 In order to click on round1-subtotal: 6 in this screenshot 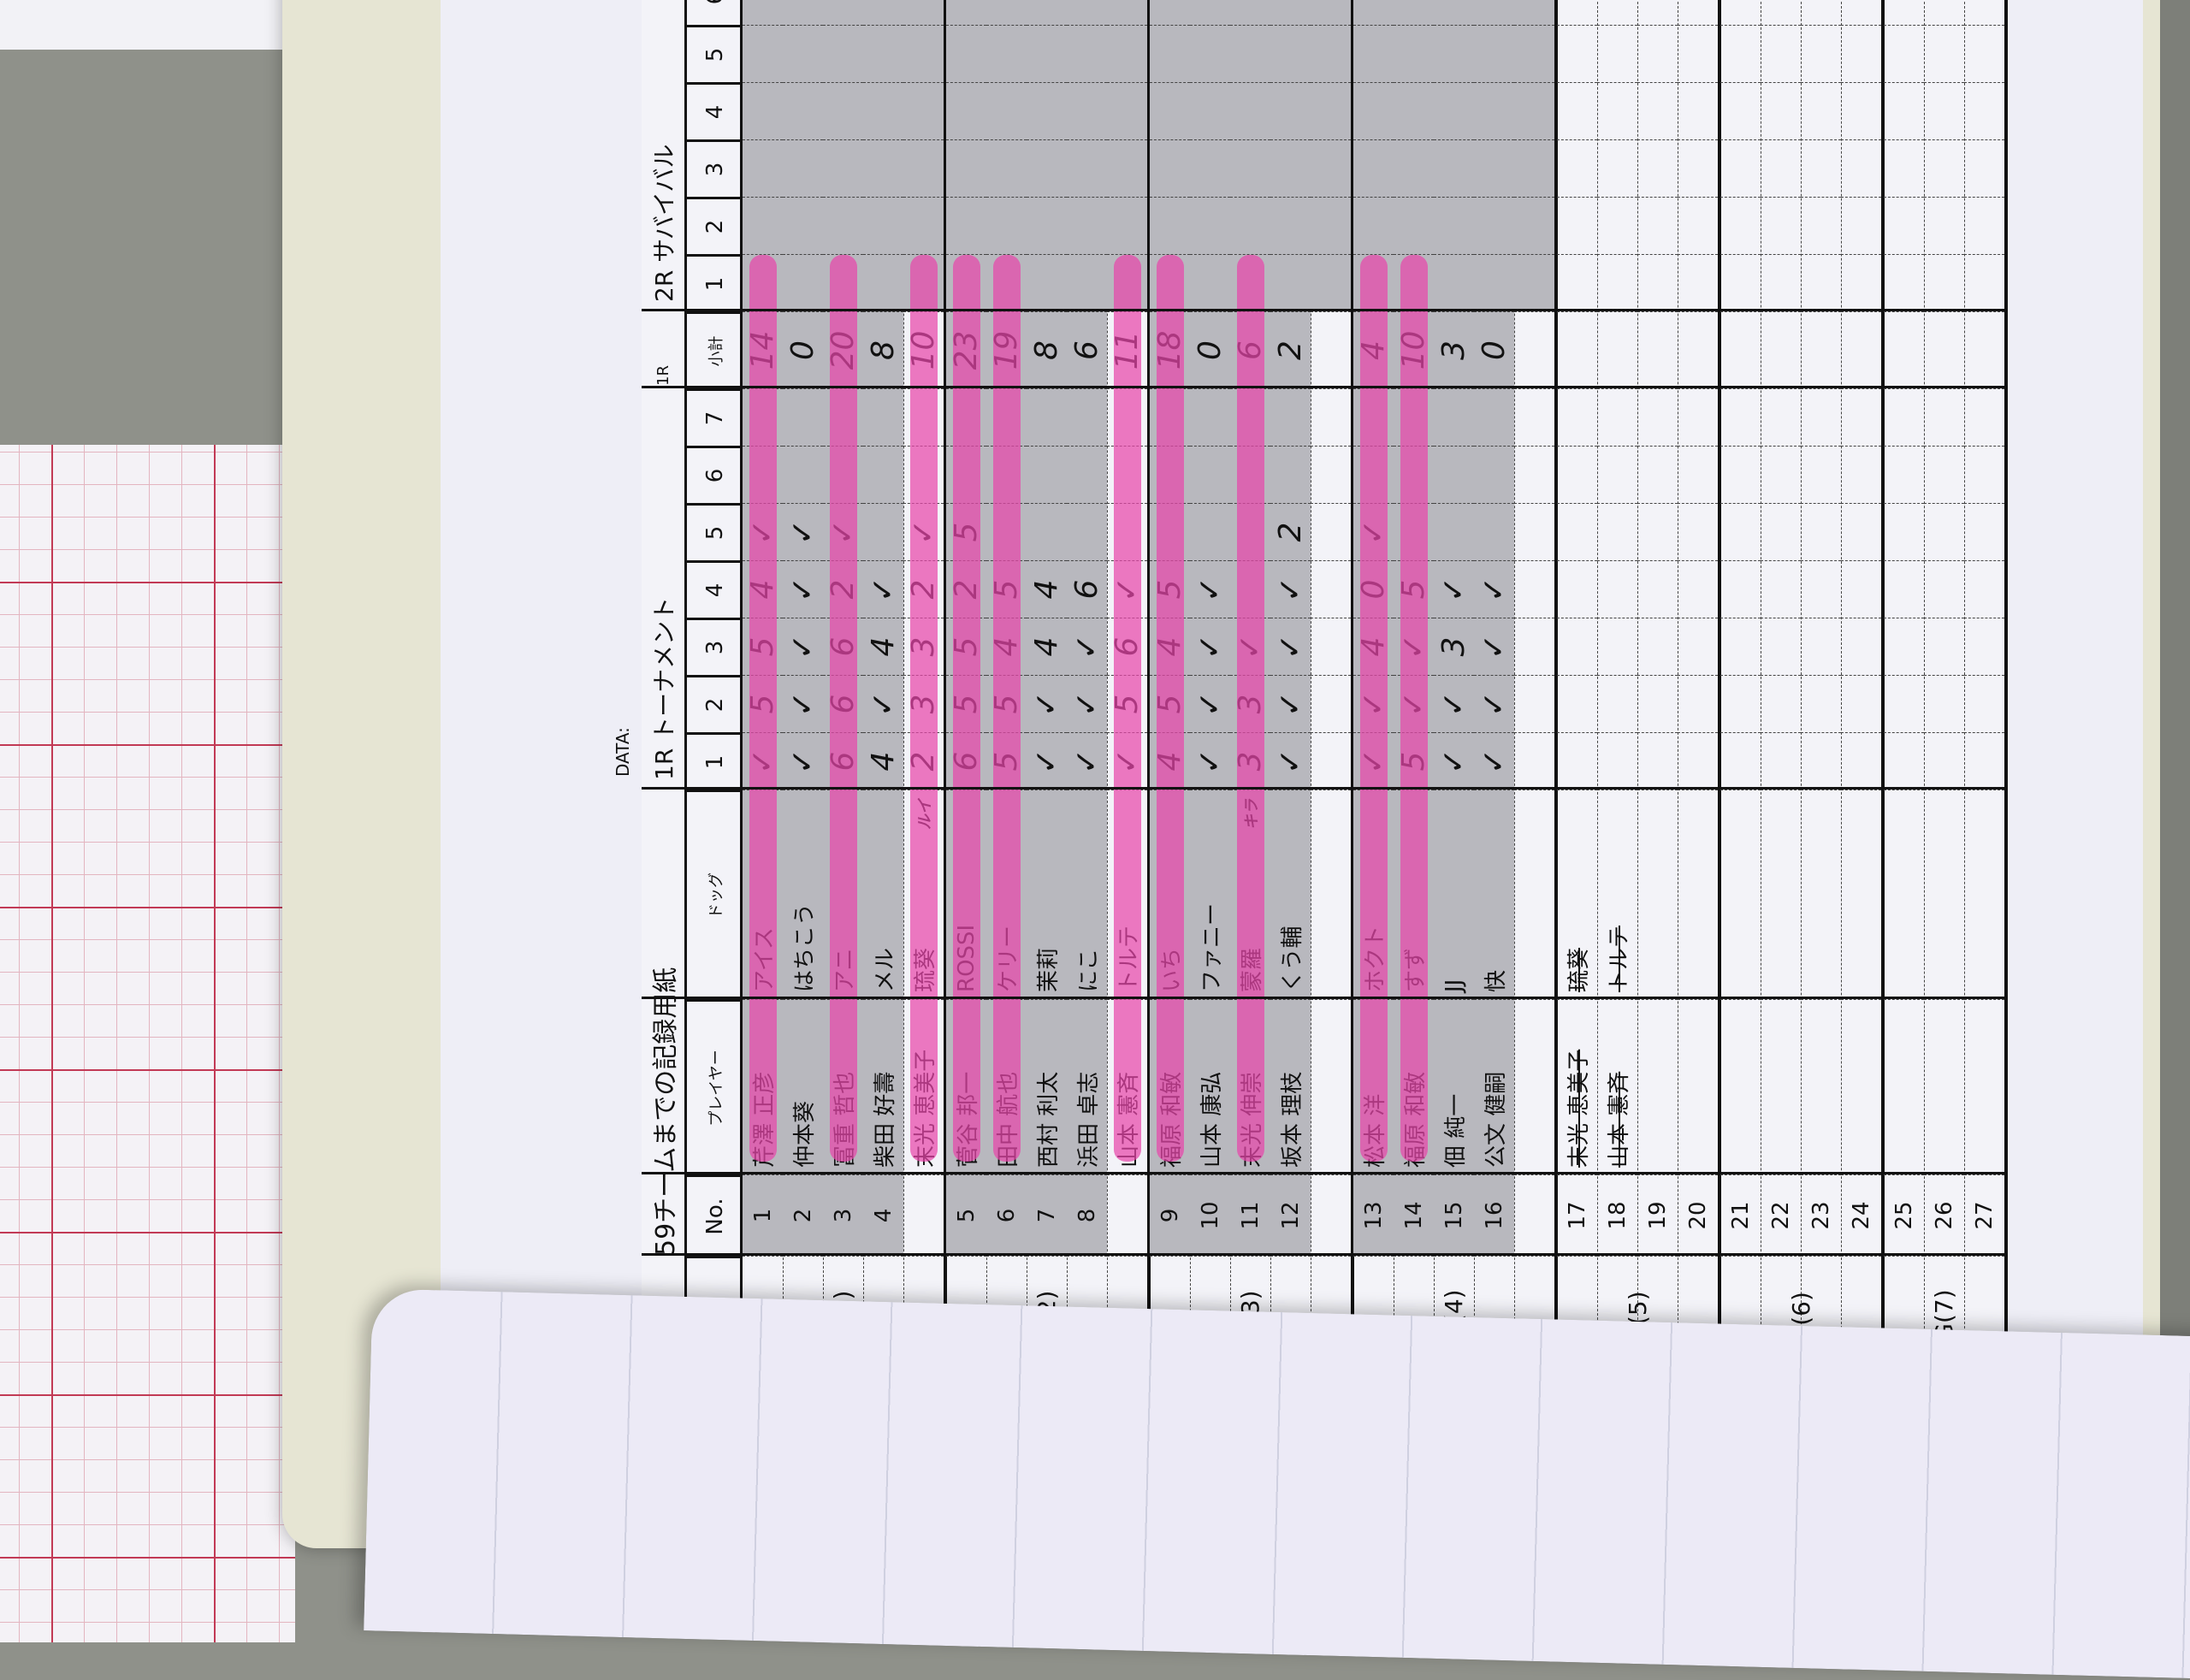, I will do `click(1087, 349)`.